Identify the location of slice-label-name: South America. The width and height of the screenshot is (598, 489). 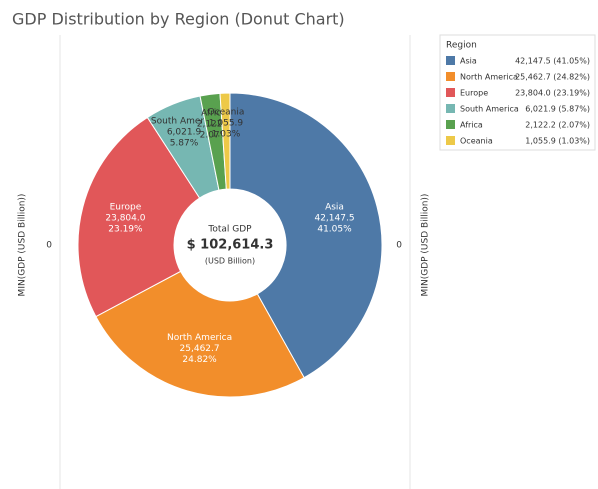
(184, 121).